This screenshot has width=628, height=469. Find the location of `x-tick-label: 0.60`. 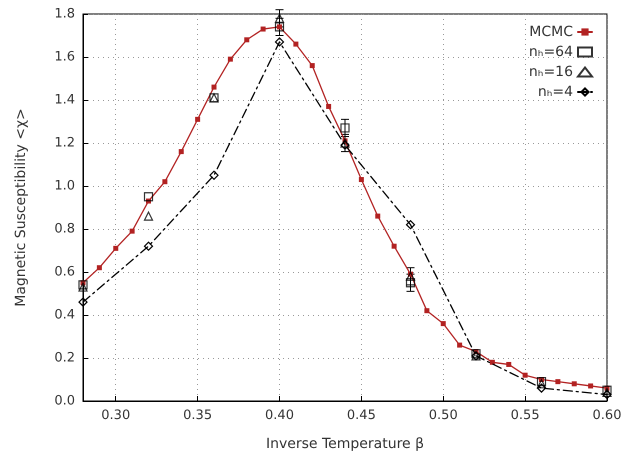

x-tick-label: 0.60 is located at coordinates (607, 415).